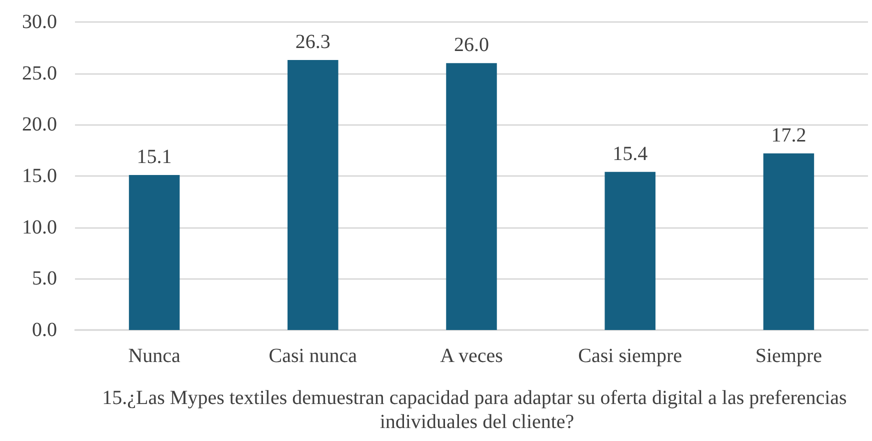 The height and width of the screenshot is (441, 872). What do you see at coordinates (630, 356) in the screenshot?
I see `x-tick-label: Casi siempre` at bounding box center [630, 356].